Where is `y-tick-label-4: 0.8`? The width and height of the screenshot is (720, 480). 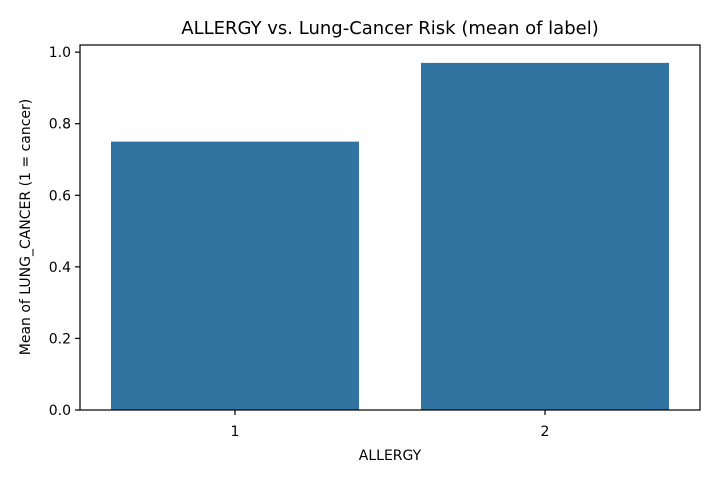
y-tick-label-4: 0.8 is located at coordinates (60, 125).